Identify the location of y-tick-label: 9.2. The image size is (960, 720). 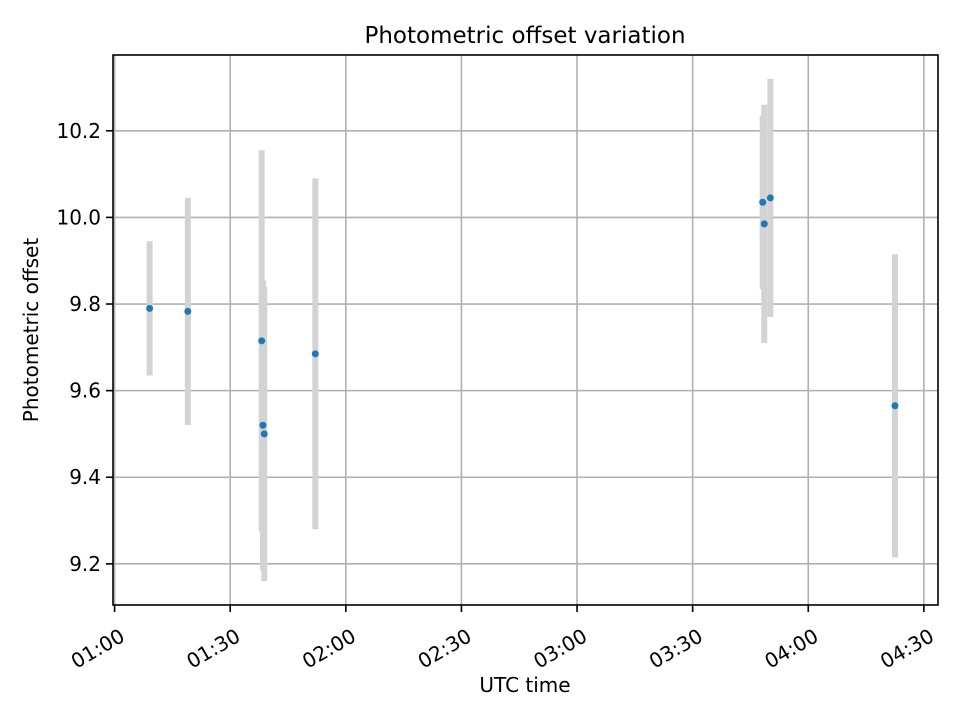
(85, 564).